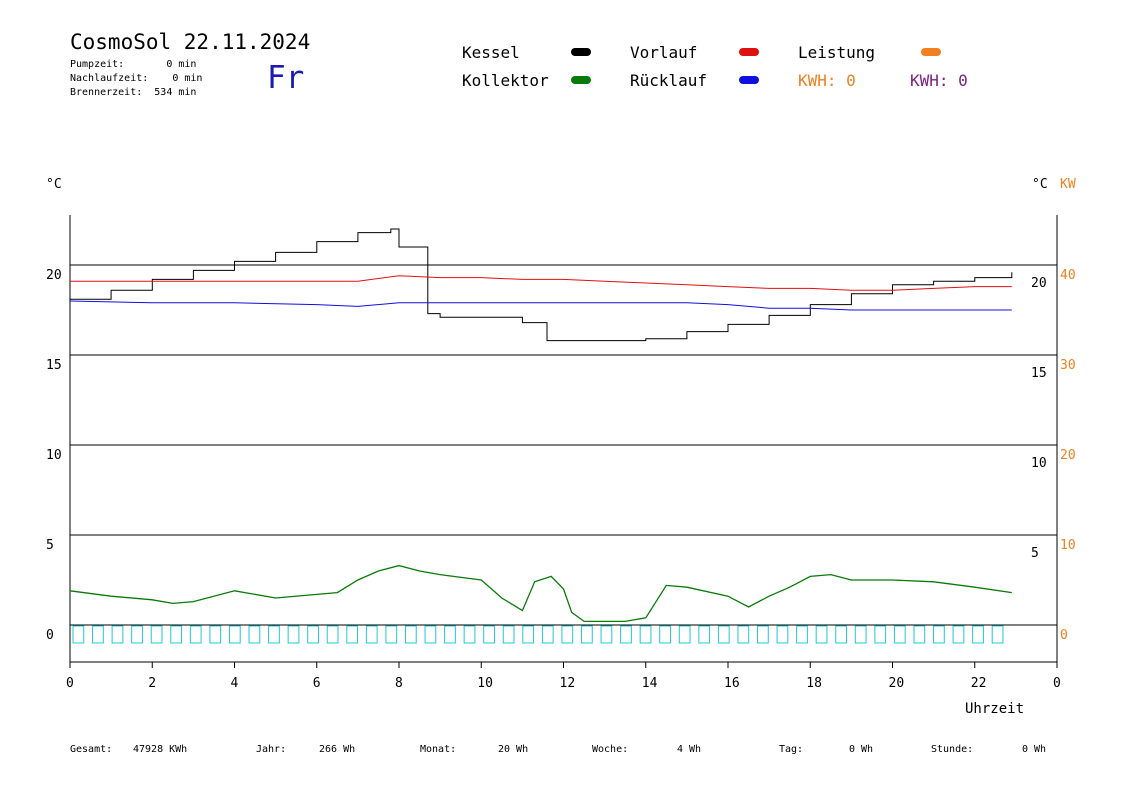 The image size is (1148, 812). What do you see at coordinates (136, 78) in the screenshot?
I see `nachlaufzeit-text: Nachlaufzeit: 0 min` at bounding box center [136, 78].